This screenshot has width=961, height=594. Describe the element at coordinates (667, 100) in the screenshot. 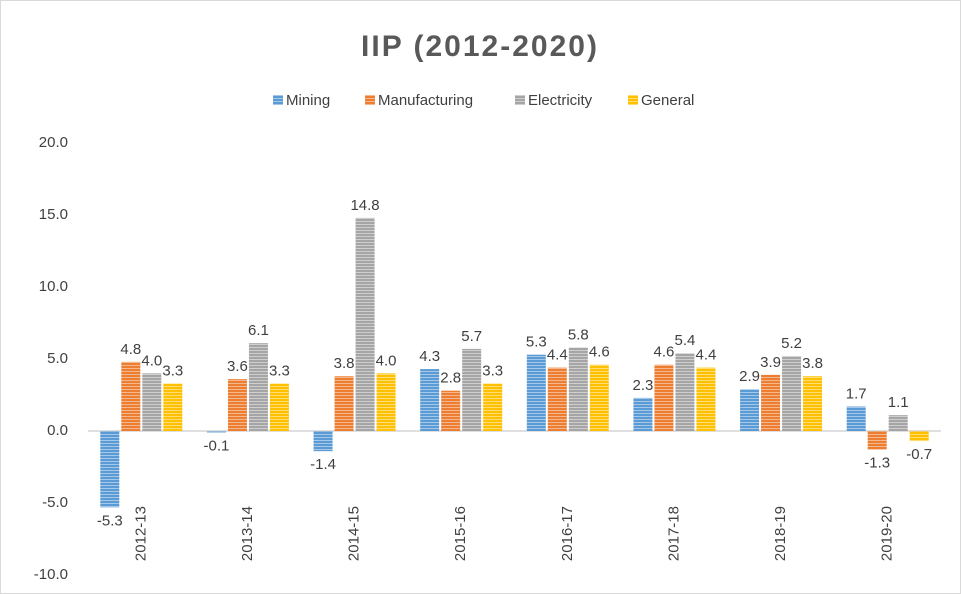

I see `legend-label: General` at that location.